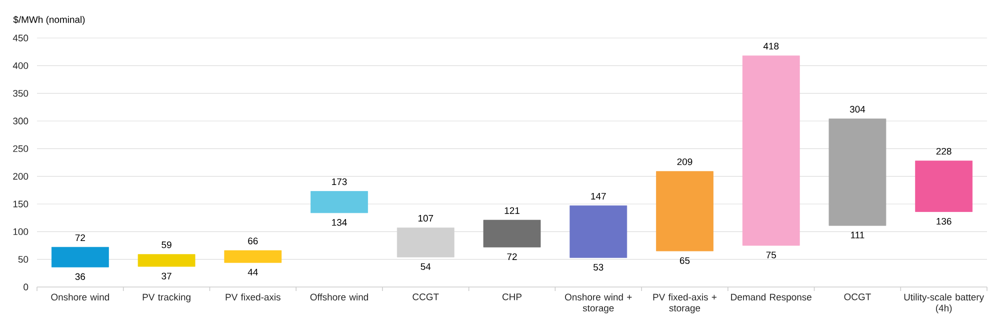  What do you see at coordinates (944, 304) in the screenshot?
I see `x-tick-label: Utility-scale battery (4h)` at bounding box center [944, 304].